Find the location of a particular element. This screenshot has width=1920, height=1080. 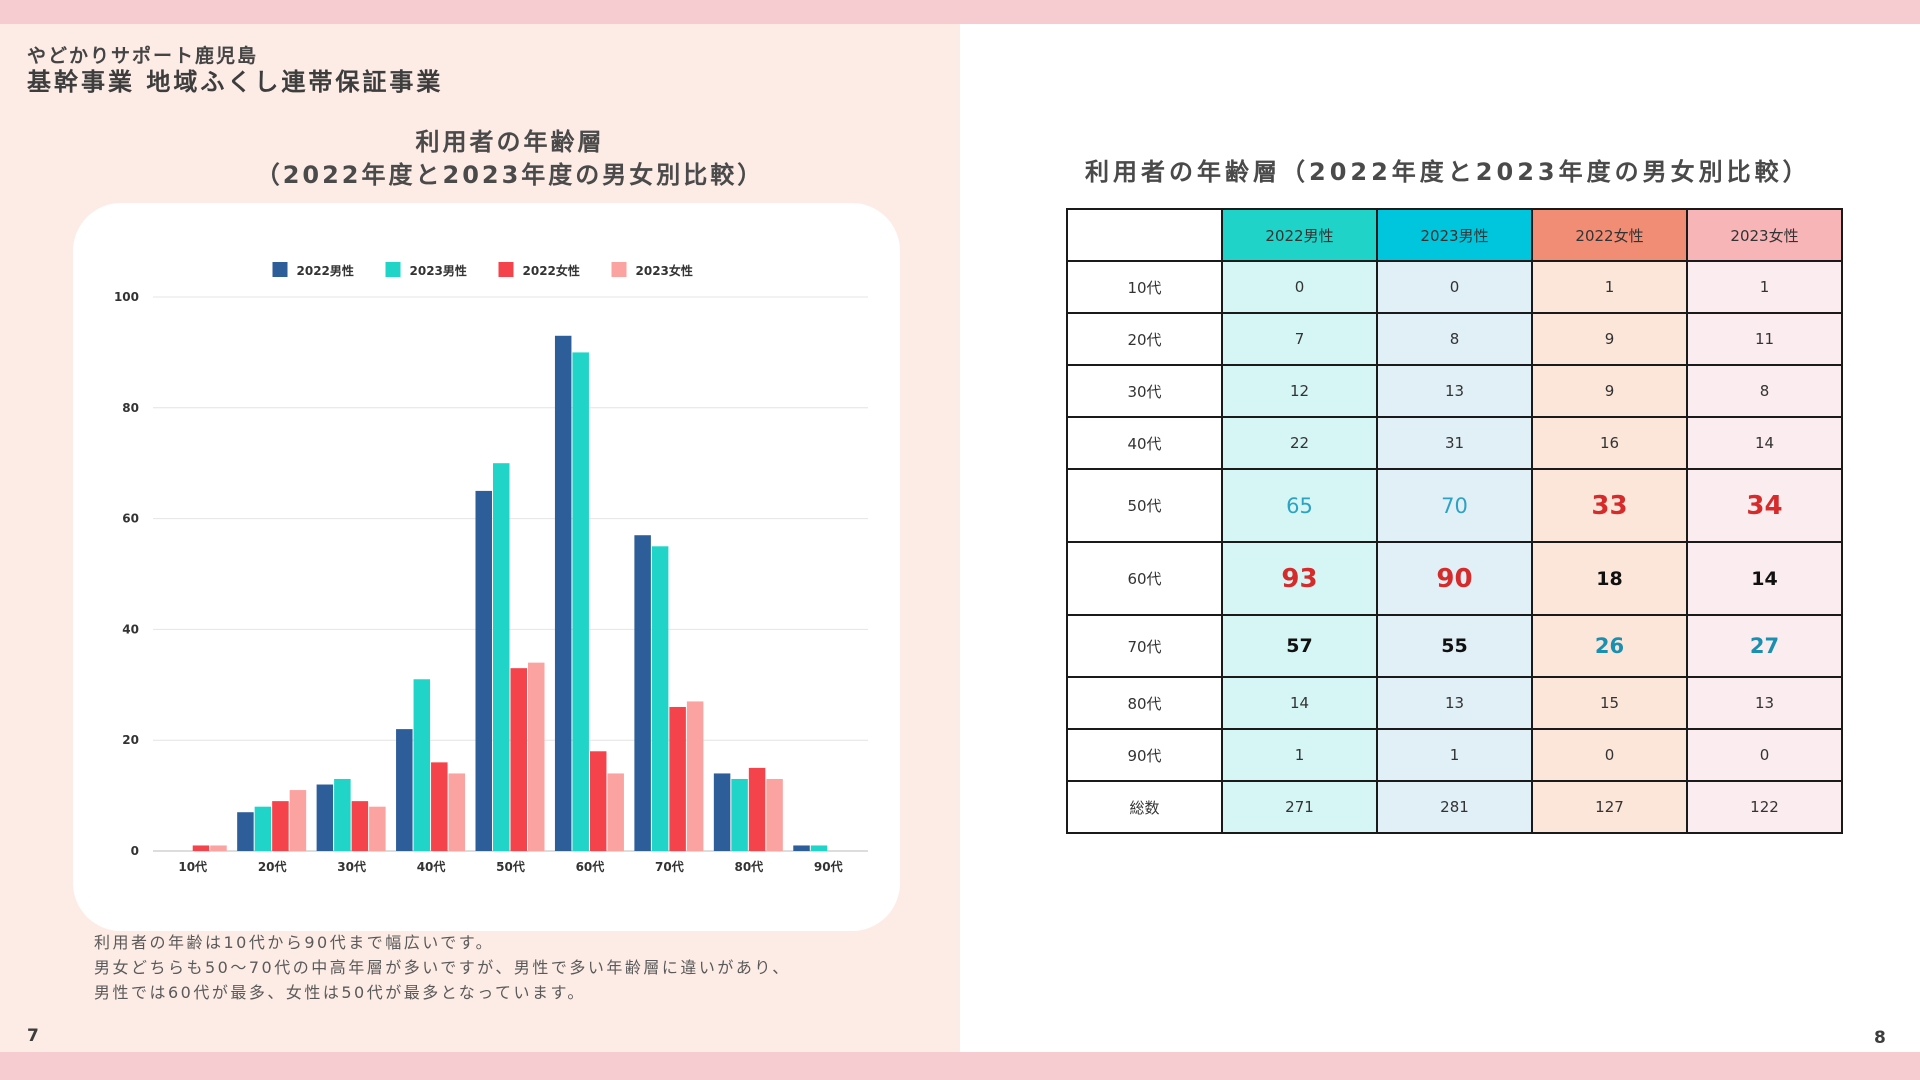

y-tick-label: 40 is located at coordinates (130, 629).